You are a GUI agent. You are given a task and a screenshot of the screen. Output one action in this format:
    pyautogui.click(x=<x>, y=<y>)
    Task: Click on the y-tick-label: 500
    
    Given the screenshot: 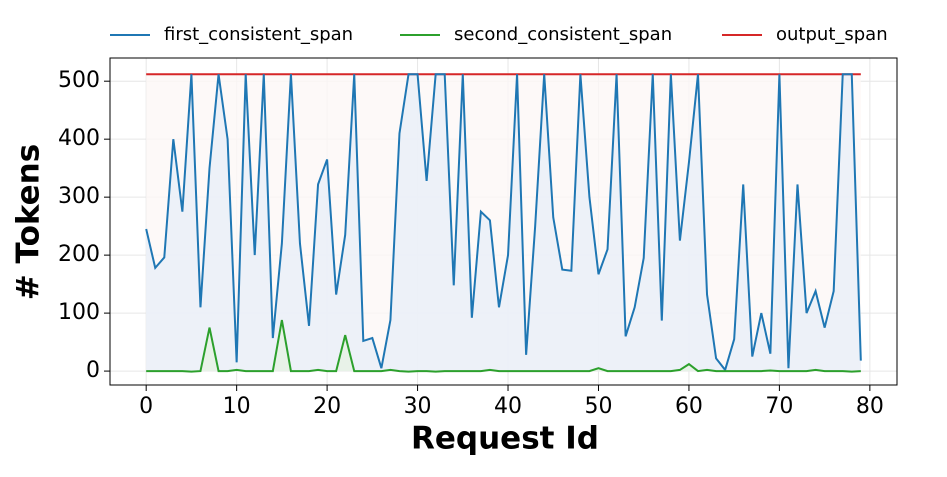 What is the action you would take?
    pyautogui.click(x=79, y=80)
    